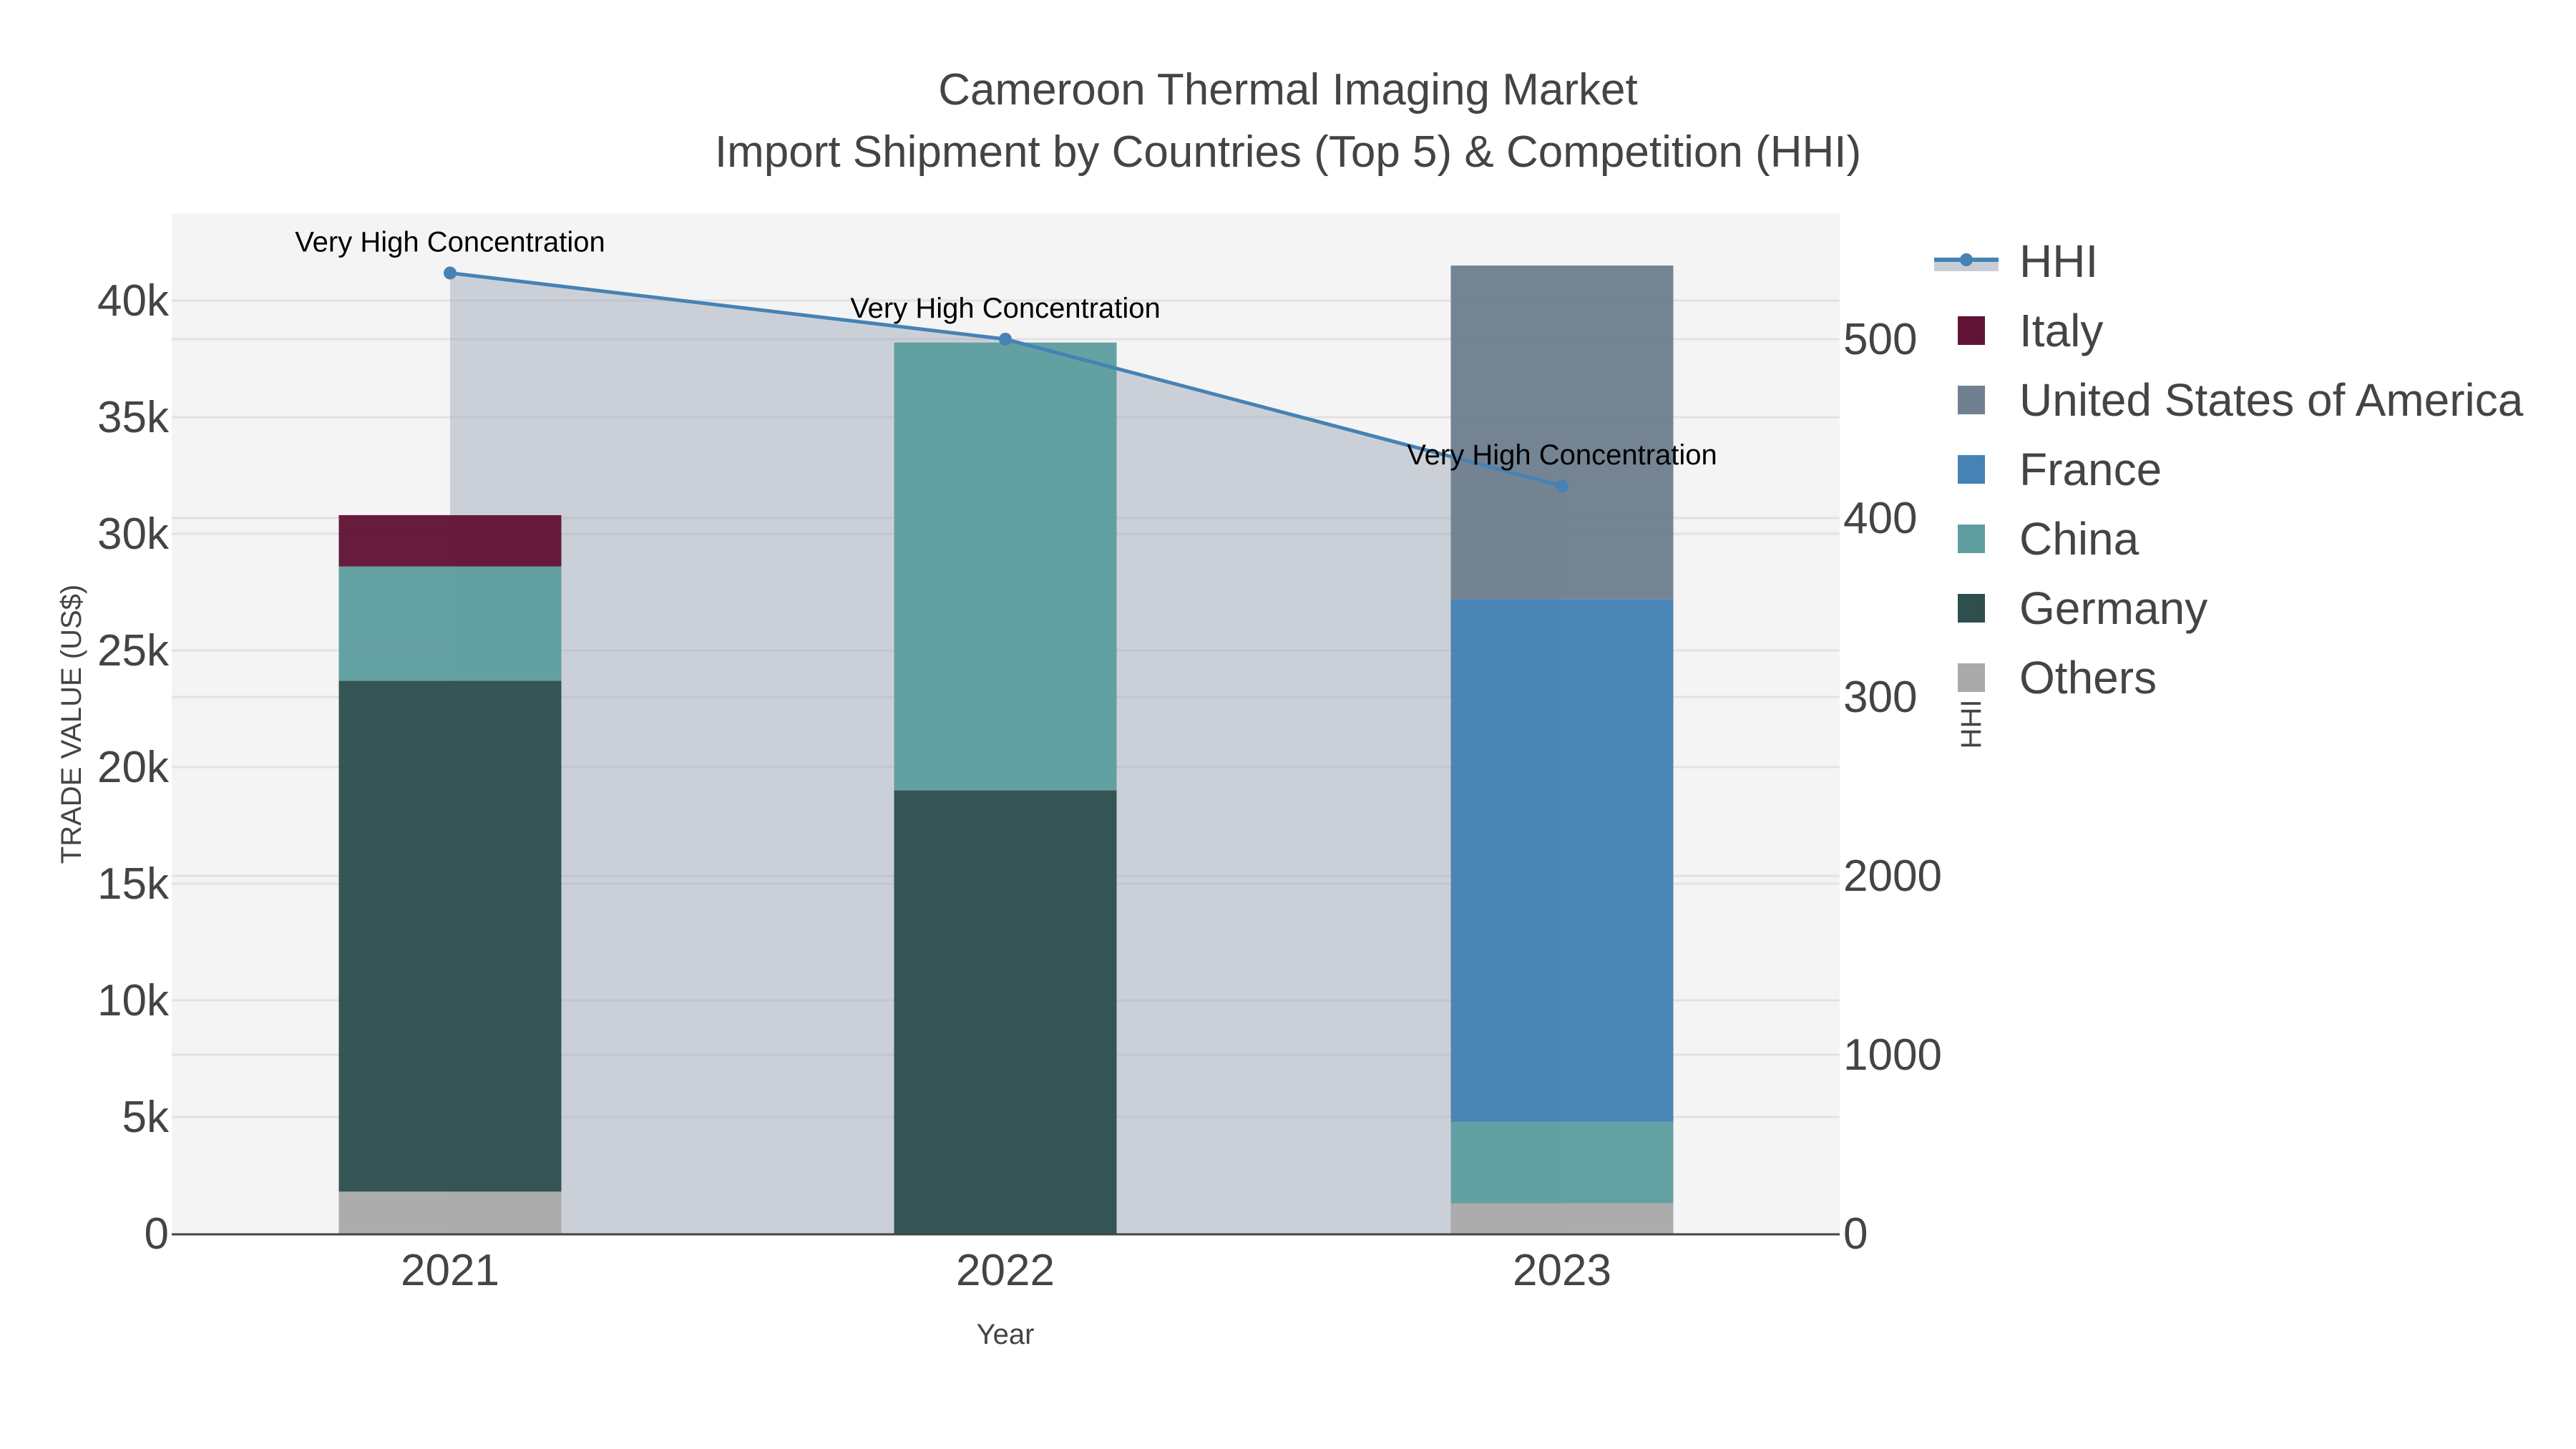 The height and width of the screenshot is (1449, 2576). Describe the element at coordinates (133, 534) in the screenshot. I see `y-tick-label: 30k` at that location.